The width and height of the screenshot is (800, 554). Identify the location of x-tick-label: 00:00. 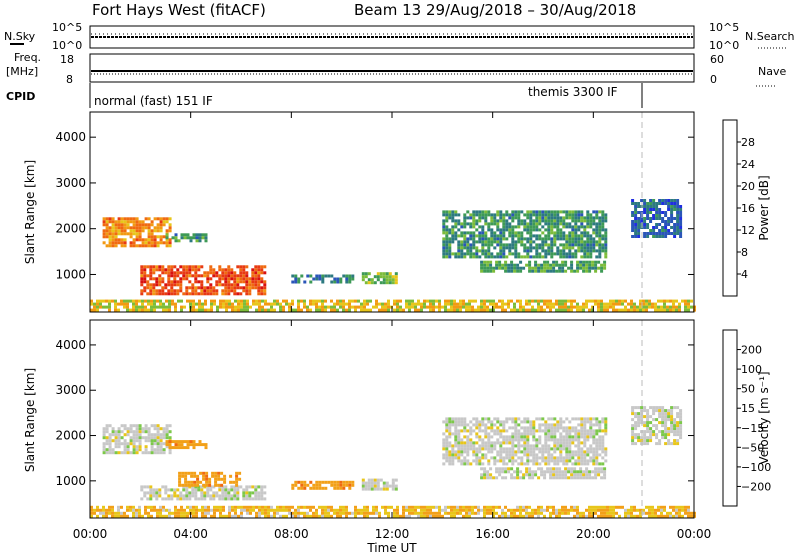
(90, 534).